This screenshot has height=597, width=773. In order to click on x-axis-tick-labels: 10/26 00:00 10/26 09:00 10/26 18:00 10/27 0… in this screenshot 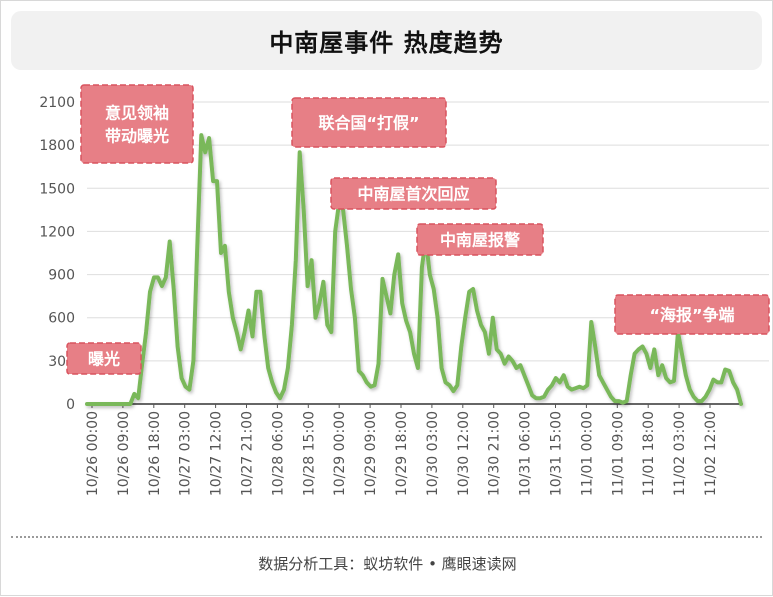, I will do `click(402, 450)`.